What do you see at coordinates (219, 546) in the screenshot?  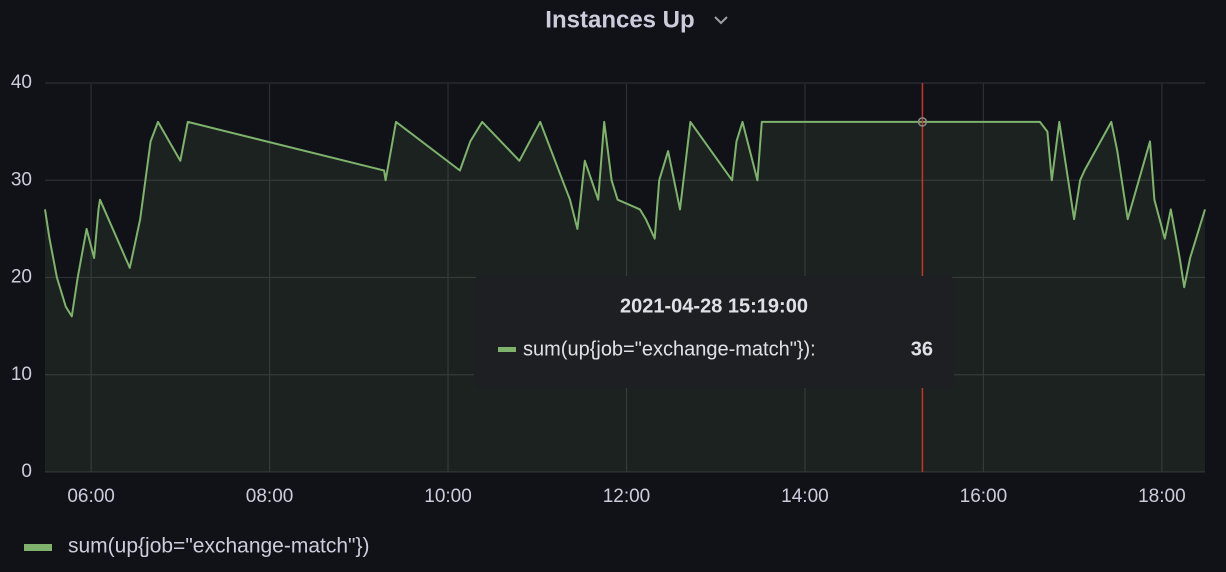 I see `legend-label: sum(up{job="exchange-match"})` at bounding box center [219, 546].